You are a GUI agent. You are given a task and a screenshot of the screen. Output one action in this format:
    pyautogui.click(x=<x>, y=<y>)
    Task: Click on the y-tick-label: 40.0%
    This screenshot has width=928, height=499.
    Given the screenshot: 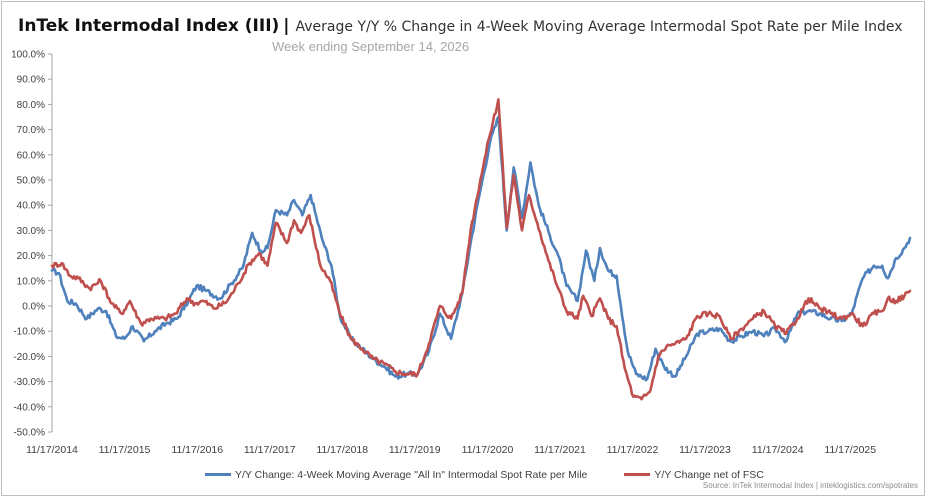 What is the action you would take?
    pyautogui.click(x=31, y=206)
    